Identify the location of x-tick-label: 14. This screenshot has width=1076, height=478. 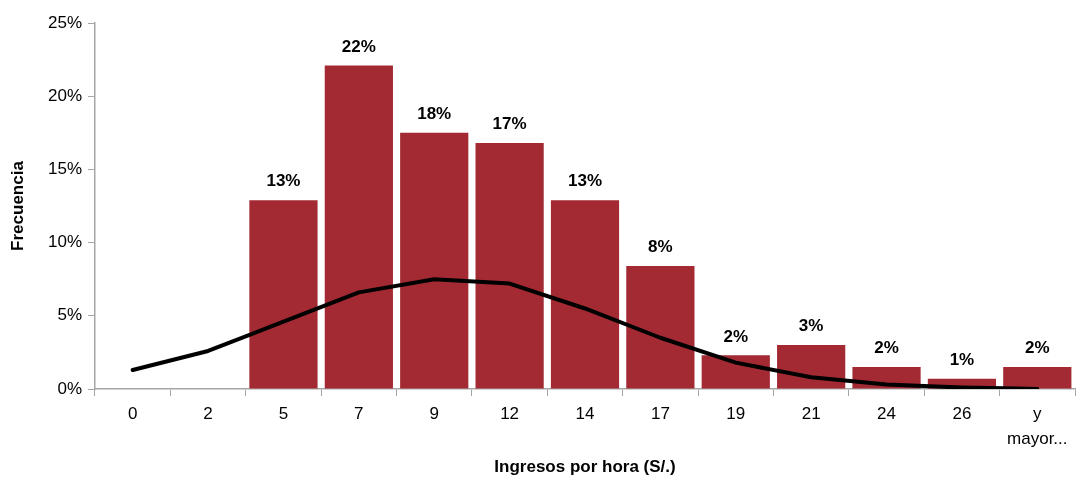
(585, 414).